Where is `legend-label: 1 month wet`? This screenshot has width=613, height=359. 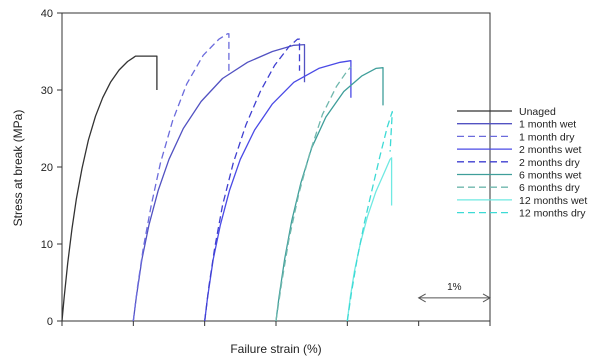 legend-label: 1 month wet is located at coordinates (547, 125).